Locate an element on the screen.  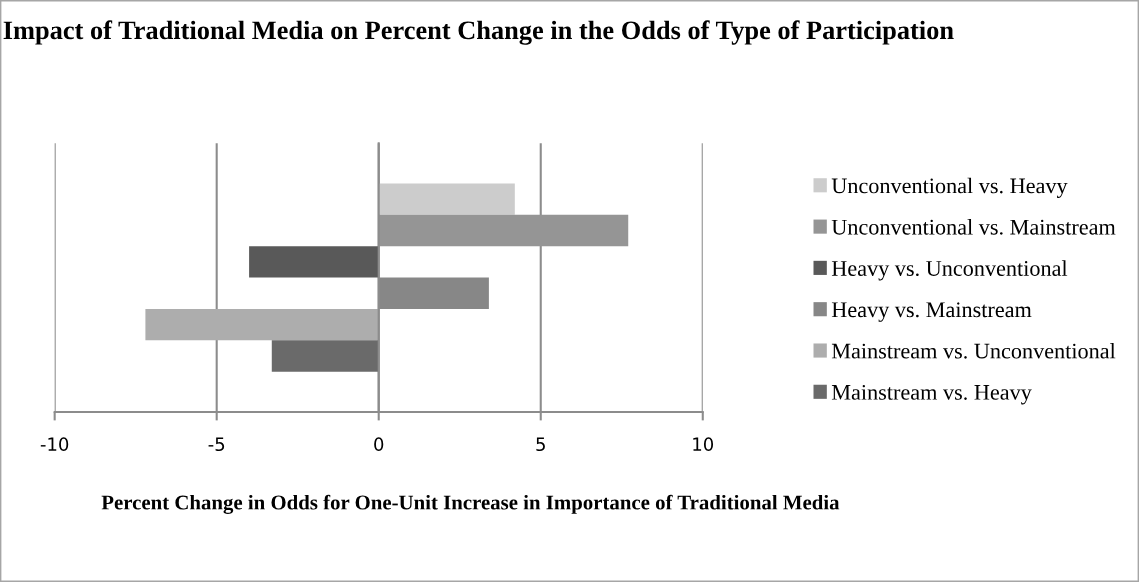
legend-label: Mainstream vs. Unconventional is located at coordinates (973, 350).